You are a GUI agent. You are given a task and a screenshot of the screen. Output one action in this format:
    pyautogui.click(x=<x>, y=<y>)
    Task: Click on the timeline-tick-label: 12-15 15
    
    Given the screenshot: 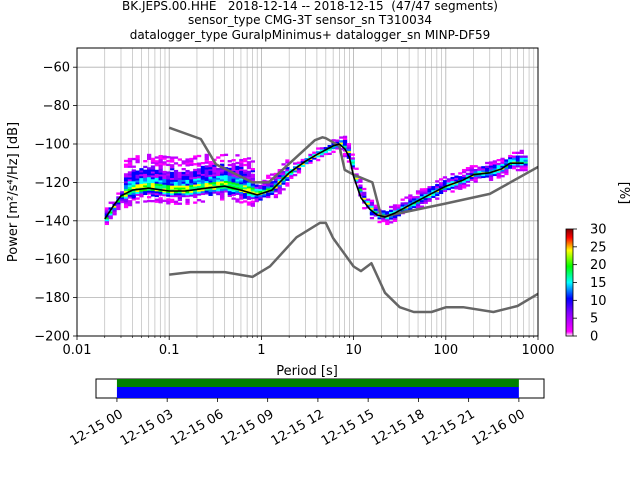 What is the action you would take?
    pyautogui.click(x=348, y=428)
    